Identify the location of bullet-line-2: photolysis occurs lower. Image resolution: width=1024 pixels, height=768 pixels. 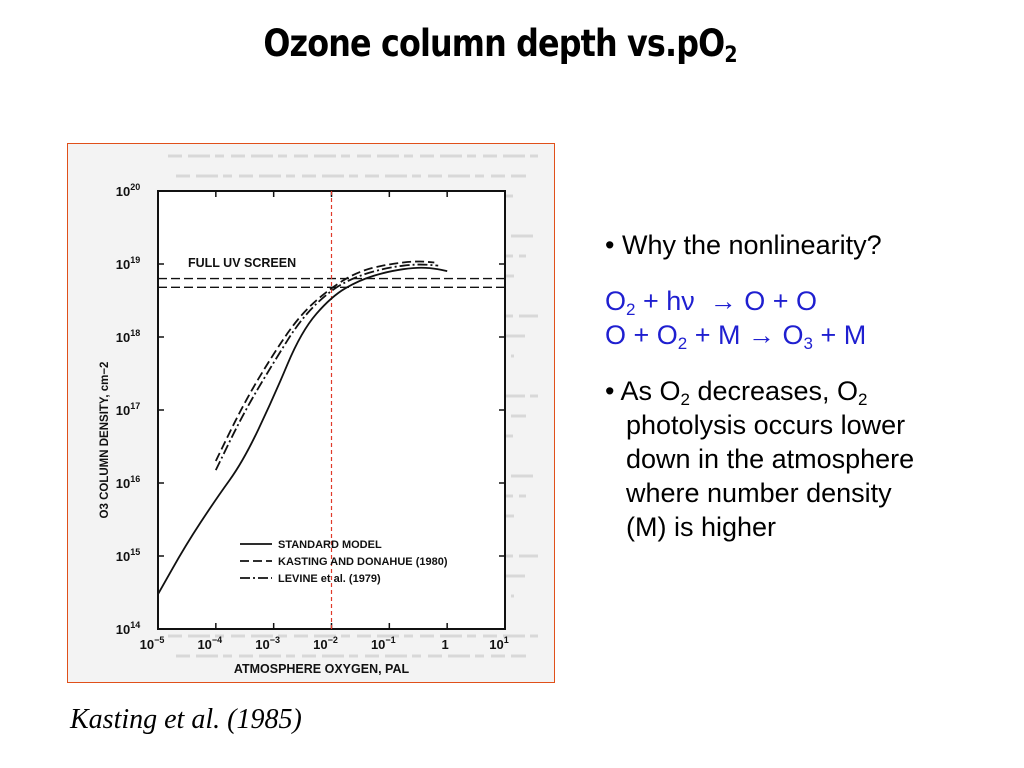
(766, 425).